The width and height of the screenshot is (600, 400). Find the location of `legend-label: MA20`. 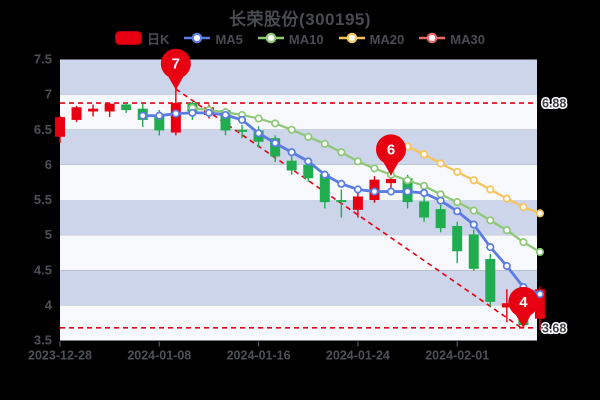

legend-label: MA20 is located at coordinates (387, 39).